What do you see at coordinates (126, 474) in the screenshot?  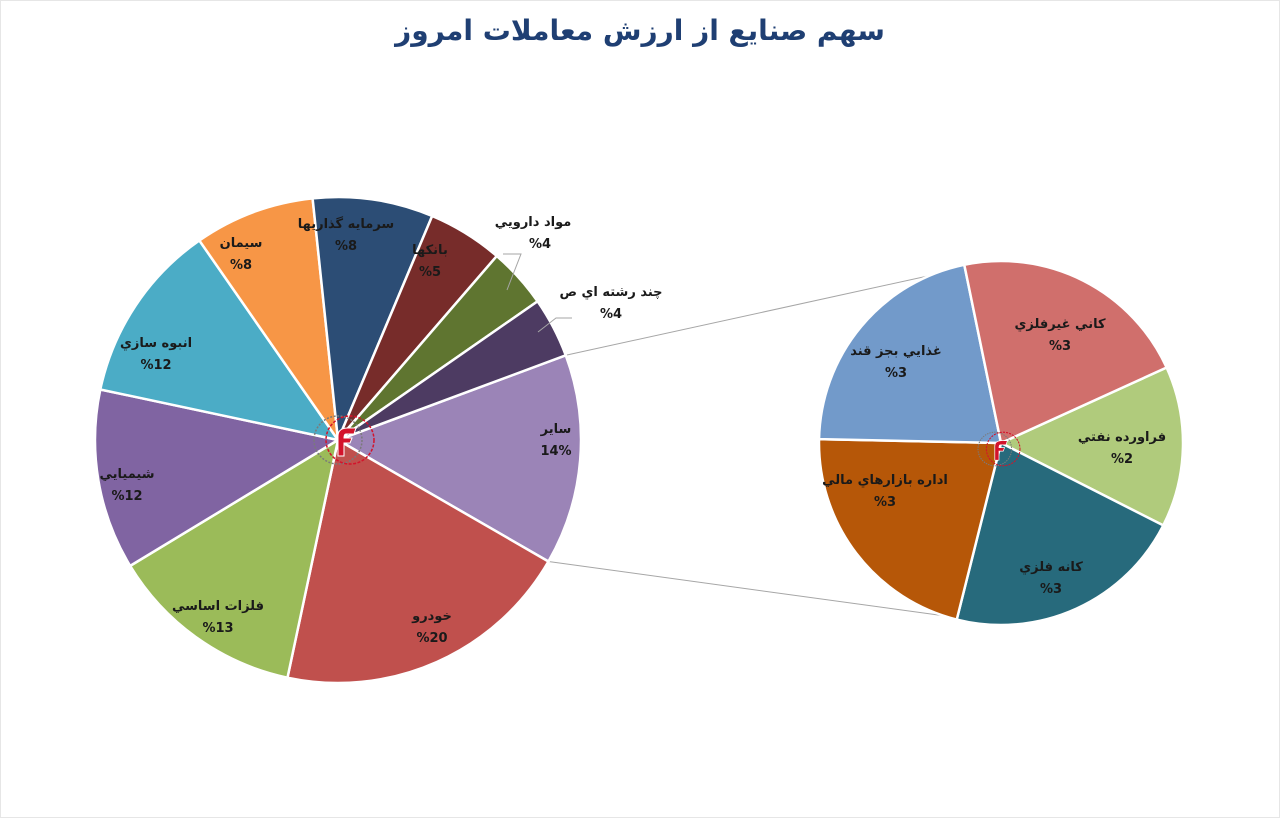 I see `main-slice-label-3: شيميايي` at bounding box center [126, 474].